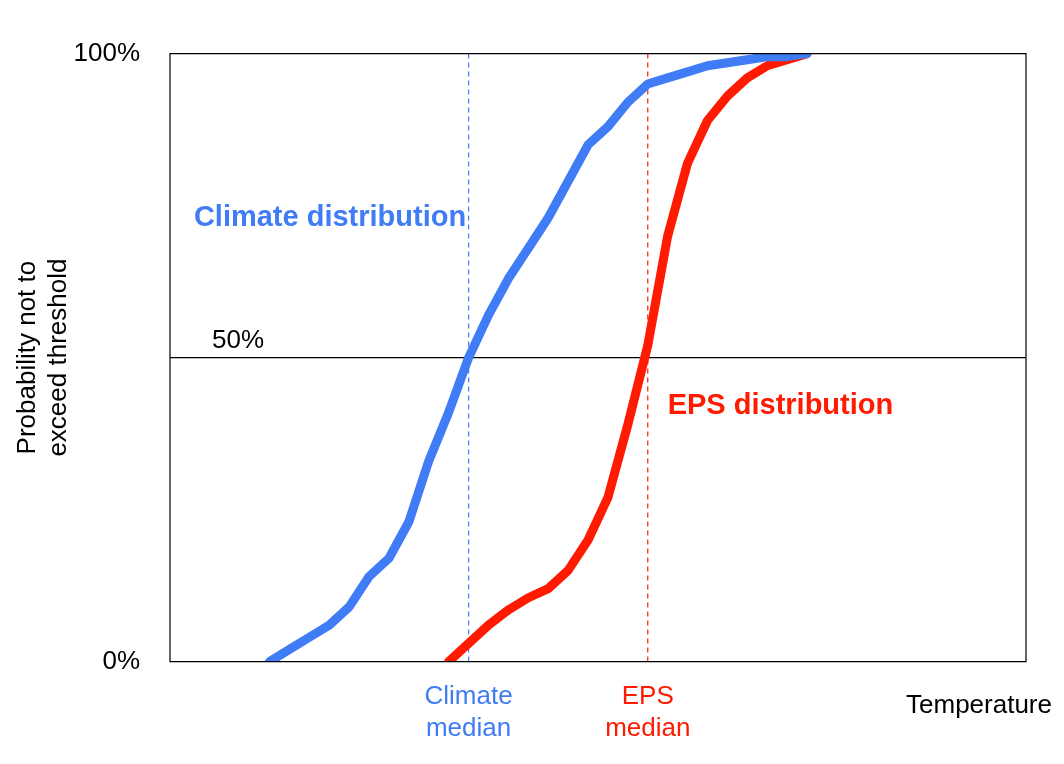 The image size is (1064, 764). Describe the element at coordinates (106, 51) in the screenshot. I see `y-tick-label: 100%` at that location.